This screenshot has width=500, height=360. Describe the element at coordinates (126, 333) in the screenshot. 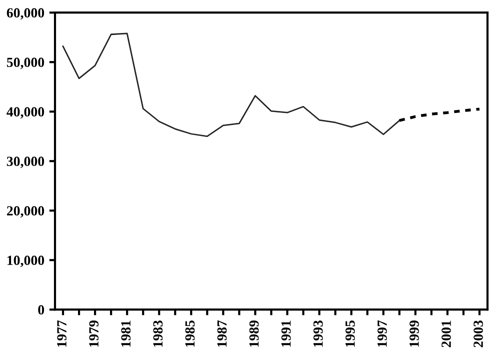

I see `x-tick-label: 1981` at that location.